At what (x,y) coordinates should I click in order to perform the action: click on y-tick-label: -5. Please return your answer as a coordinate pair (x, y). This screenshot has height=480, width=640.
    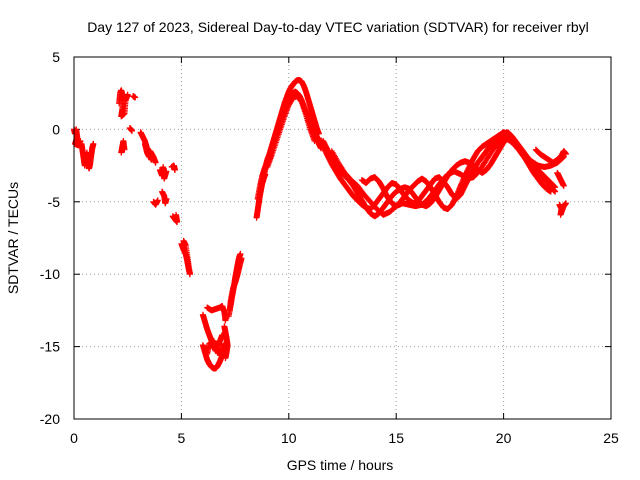
    Looking at the image, I should click on (54, 202).